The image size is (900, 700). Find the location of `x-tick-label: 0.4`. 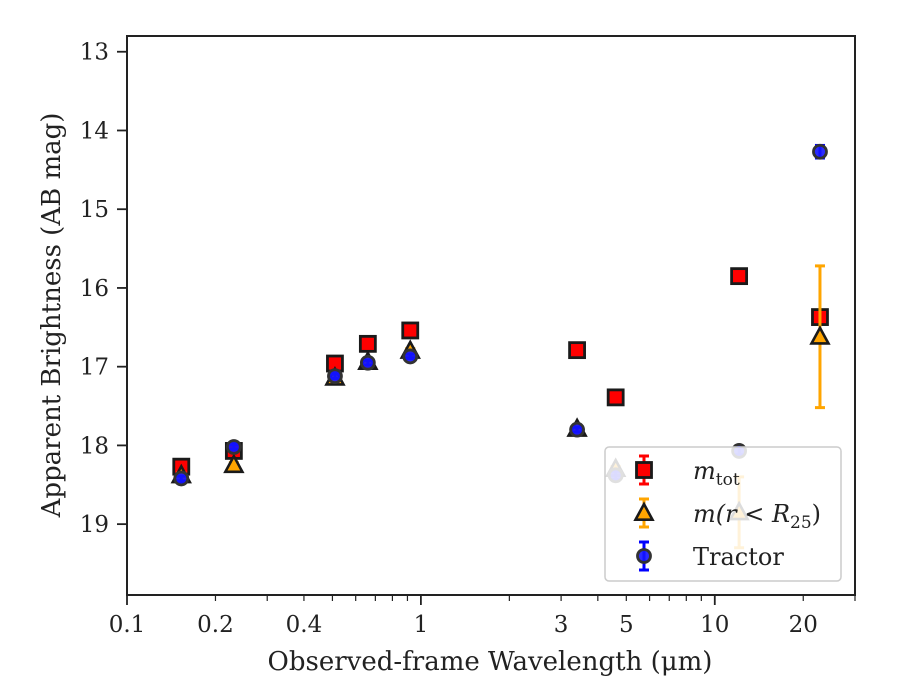

x-tick-label: 0.4 is located at coordinates (304, 625).